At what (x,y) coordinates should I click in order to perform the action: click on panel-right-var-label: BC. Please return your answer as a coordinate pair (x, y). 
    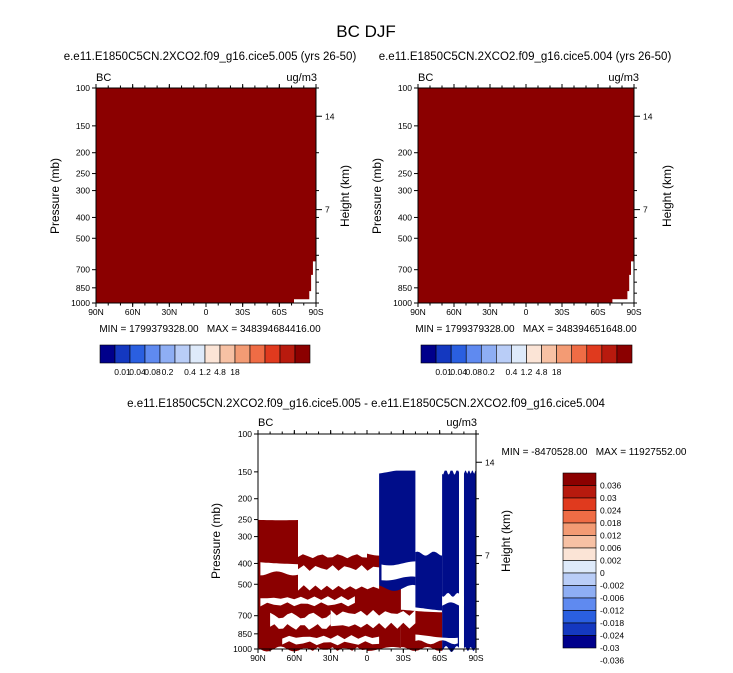
    Looking at the image, I should click on (425, 78).